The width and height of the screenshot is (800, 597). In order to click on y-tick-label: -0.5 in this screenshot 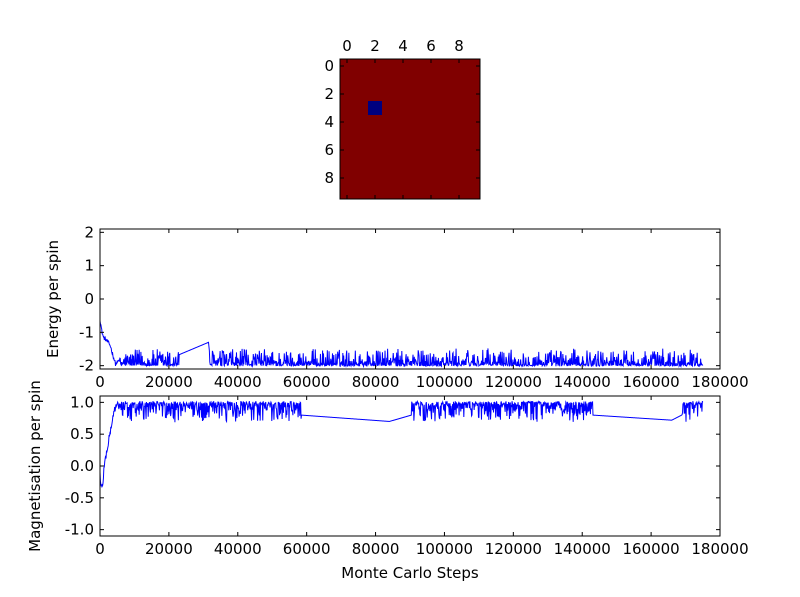, I will do `click(79, 498)`.